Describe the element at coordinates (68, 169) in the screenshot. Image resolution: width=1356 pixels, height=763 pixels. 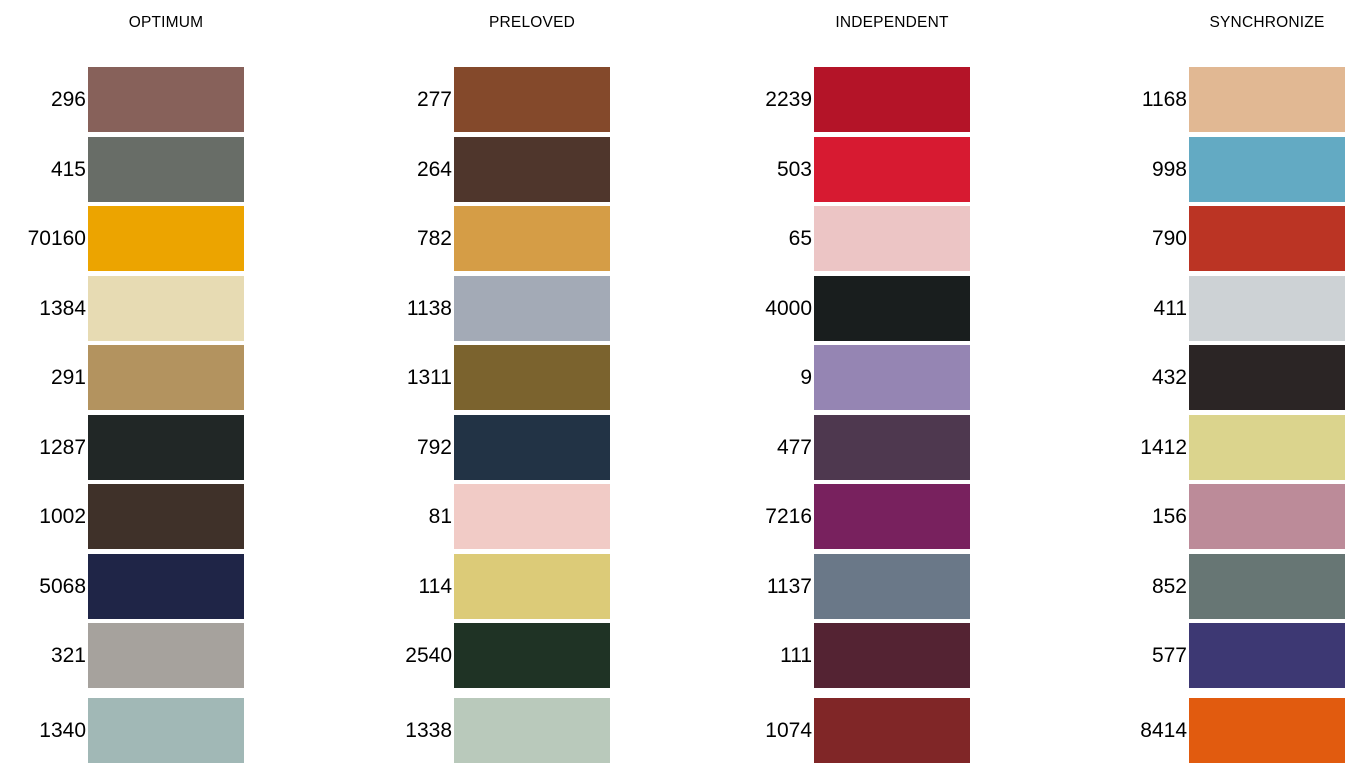
I see `swatch-code: 415` at that location.